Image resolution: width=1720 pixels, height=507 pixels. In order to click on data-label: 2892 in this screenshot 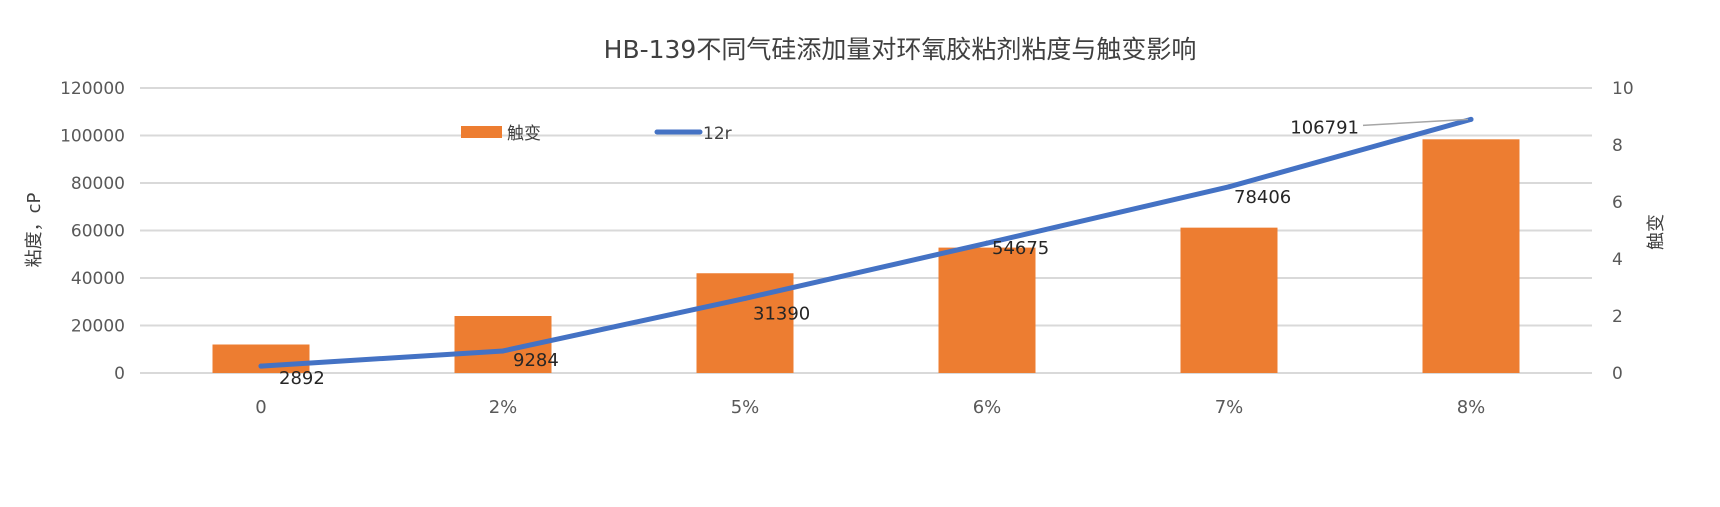, I will do `click(302, 378)`.